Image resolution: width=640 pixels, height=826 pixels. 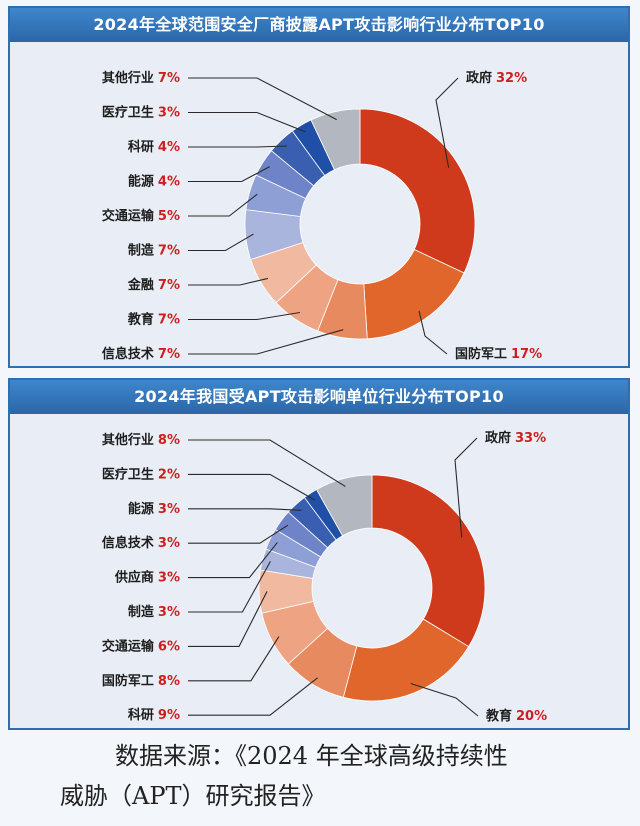 What do you see at coordinates (169, 216) in the screenshot?
I see `slice-label-value: 5%` at bounding box center [169, 216].